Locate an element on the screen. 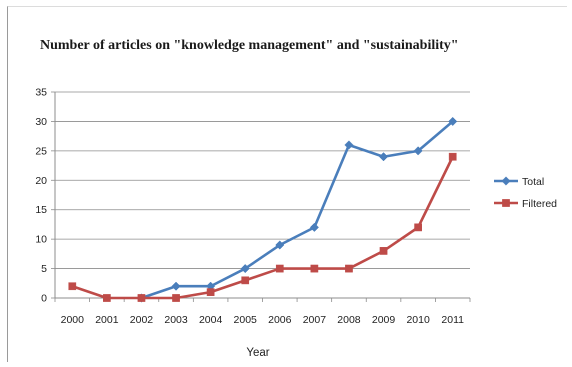  y-tick-label: 0 is located at coordinates (44, 299).